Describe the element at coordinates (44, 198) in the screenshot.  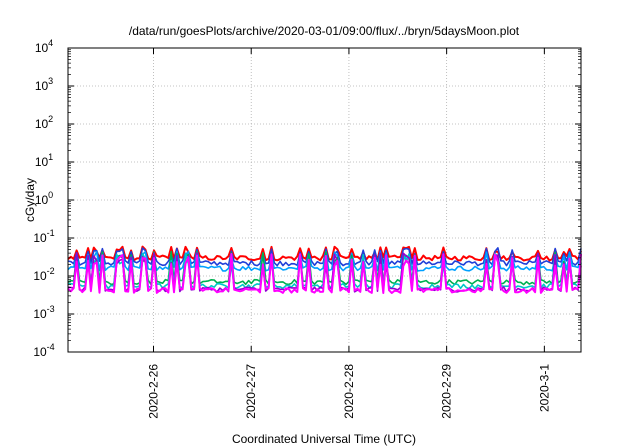
I see `y-tick-label: 10⁰` at that location.